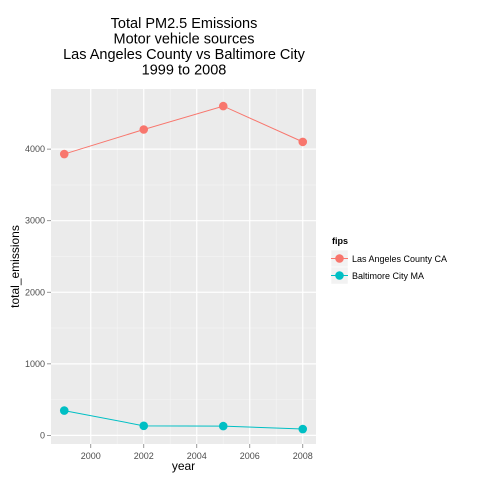 This screenshot has width=480, height=480. What do you see at coordinates (184, 71) in the screenshot?
I see `title-line-4: 1999 to 2008` at bounding box center [184, 71].